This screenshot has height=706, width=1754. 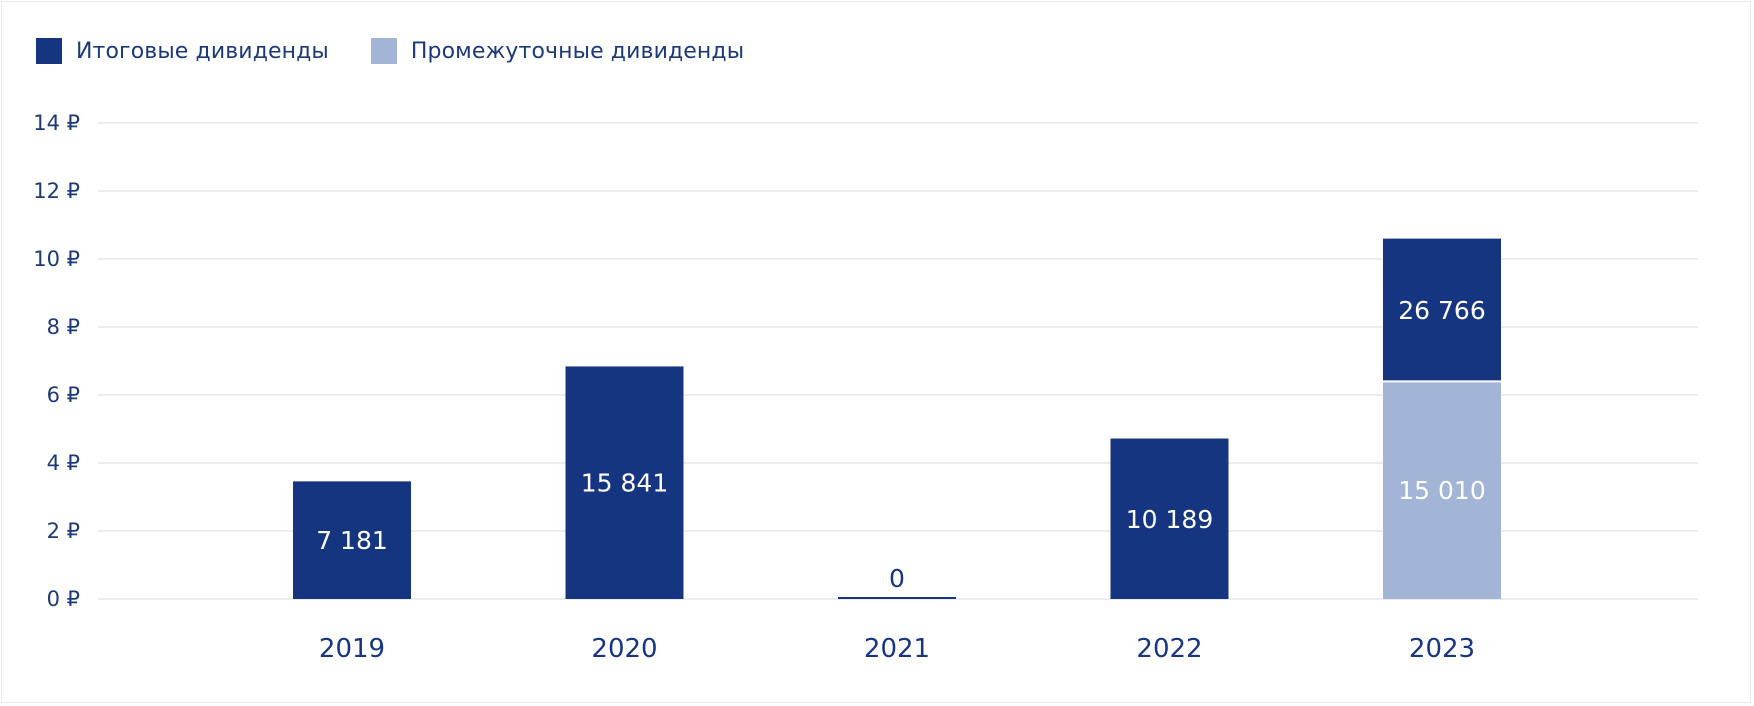 What do you see at coordinates (56, 191) in the screenshot?
I see `y-tick-label: 12 ₽` at bounding box center [56, 191].